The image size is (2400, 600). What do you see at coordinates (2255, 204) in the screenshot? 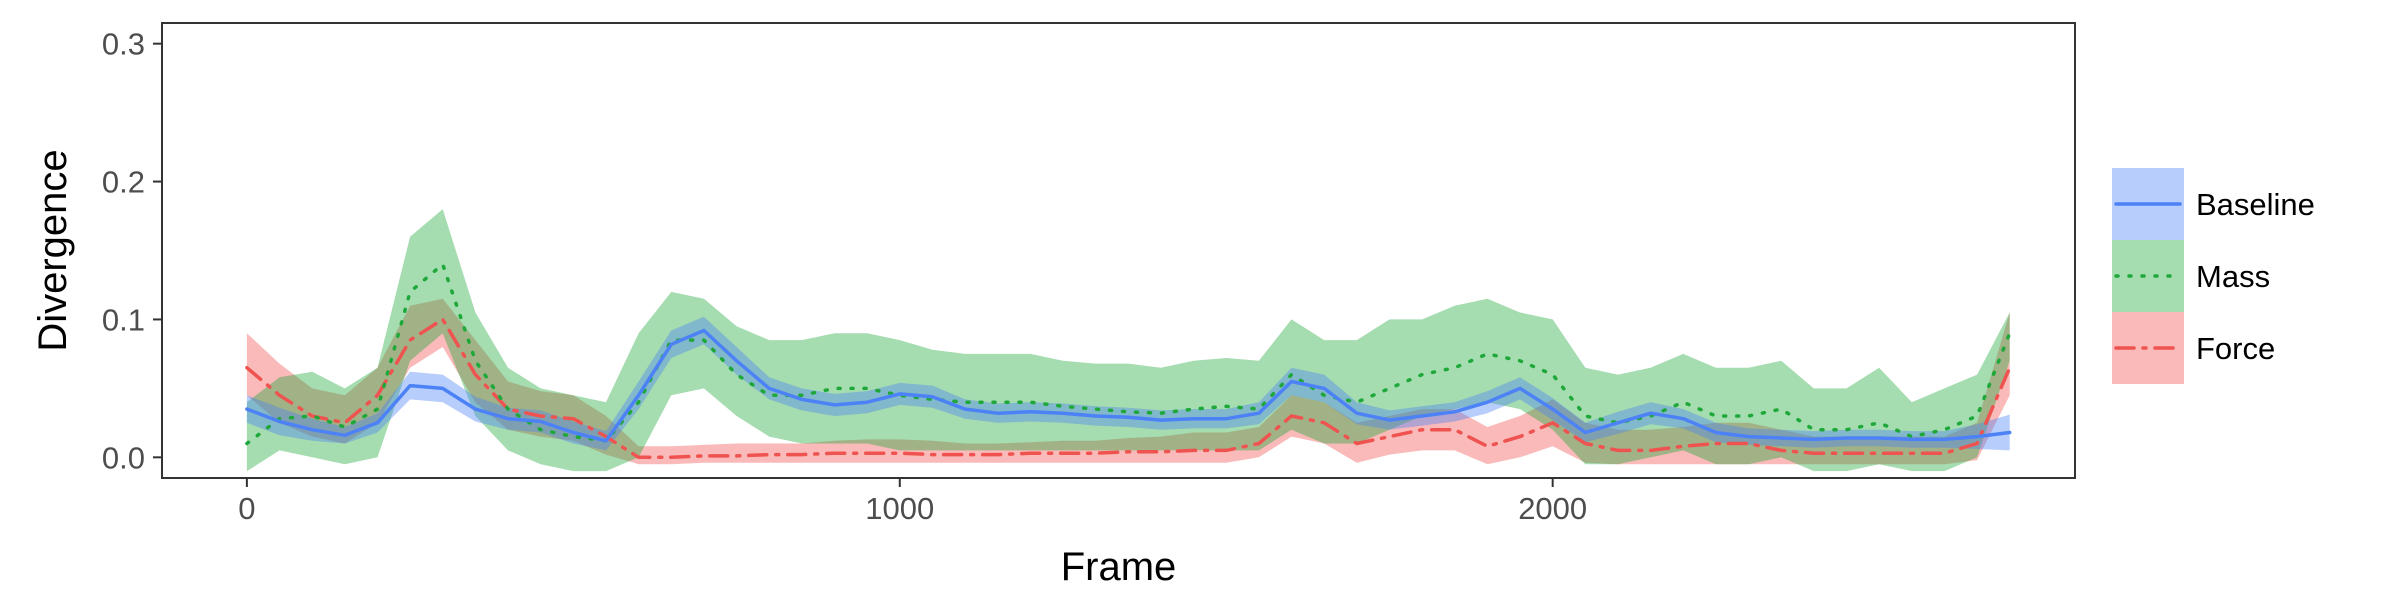
I see `legend-label: Baseline` at bounding box center [2255, 204].